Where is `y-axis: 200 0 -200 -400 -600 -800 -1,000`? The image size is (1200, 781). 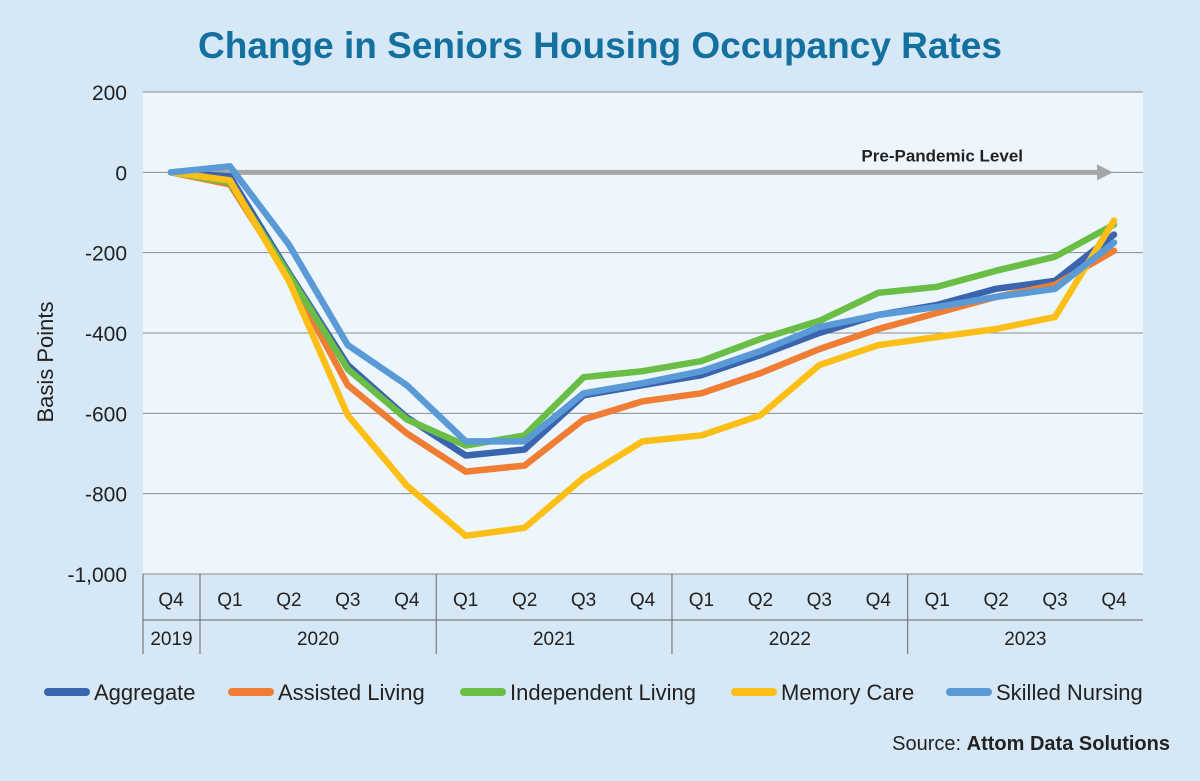 y-axis: 200 0 -200 -400 -600 -800 -1,000 is located at coordinates (97, 334).